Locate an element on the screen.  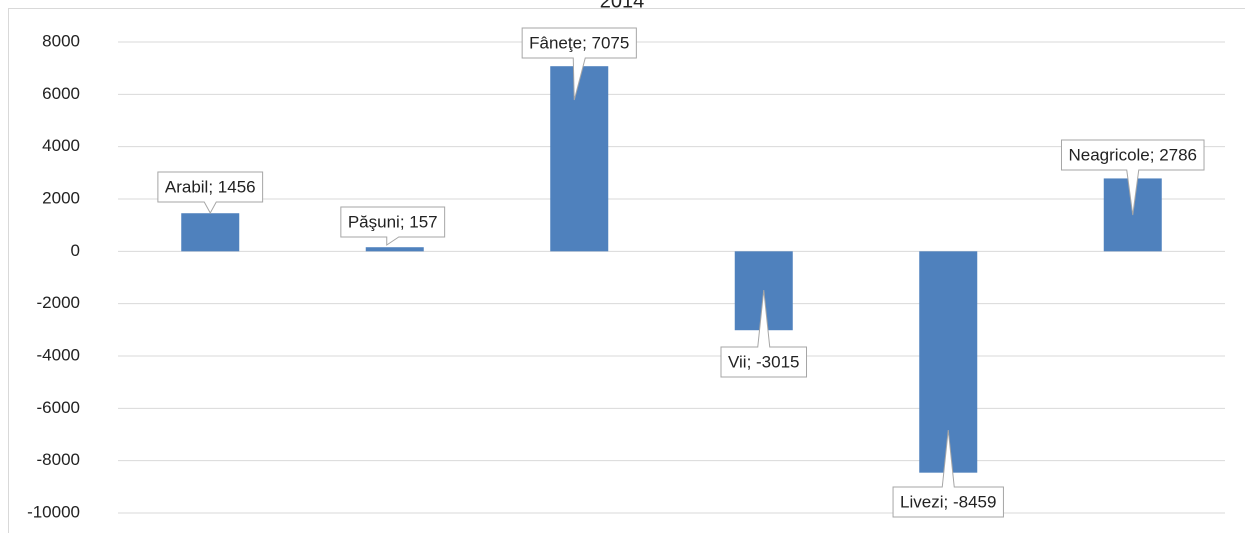
y-tick-label: -4000 is located at coordinates (58, 354).